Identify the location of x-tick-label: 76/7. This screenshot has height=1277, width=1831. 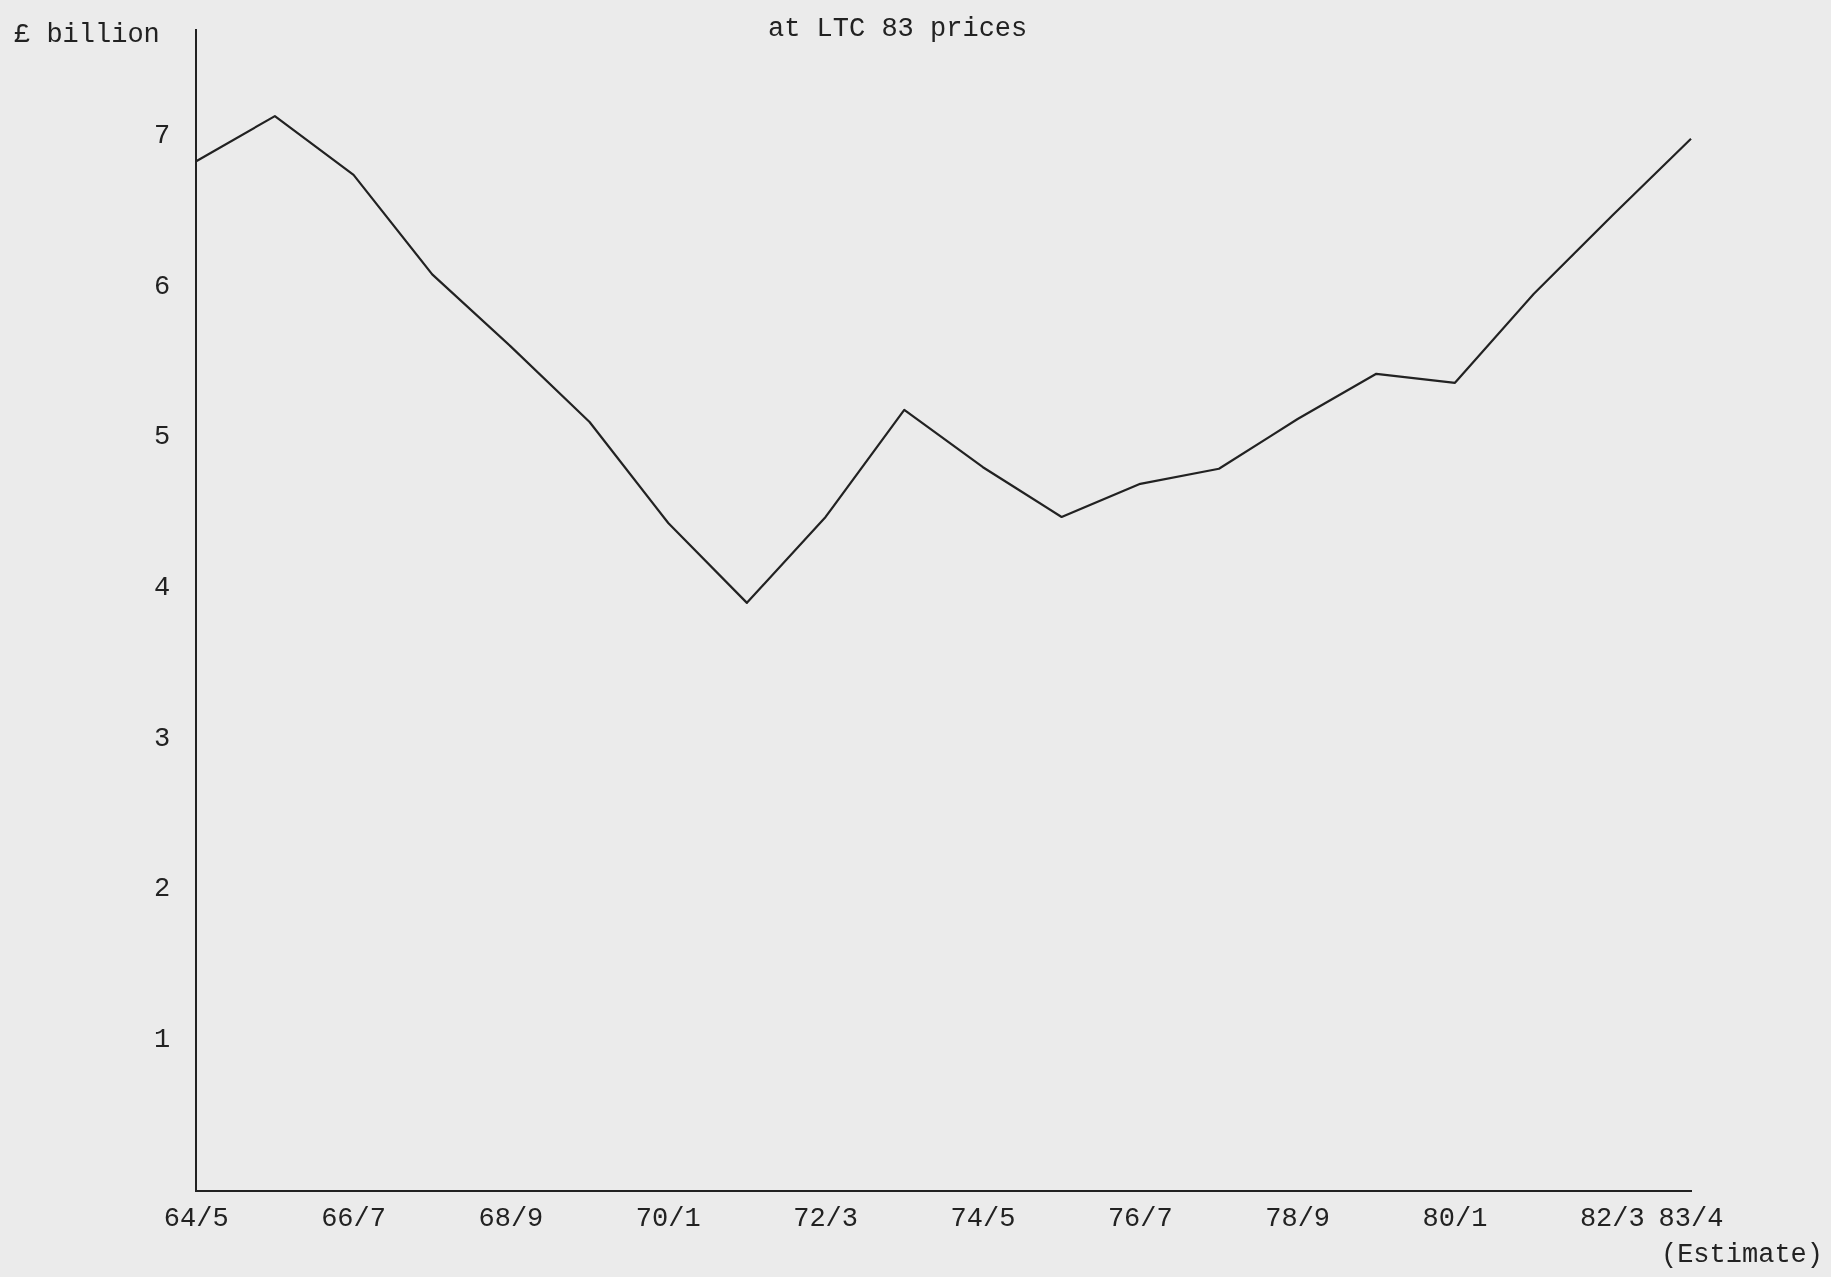
(1140, 1218).